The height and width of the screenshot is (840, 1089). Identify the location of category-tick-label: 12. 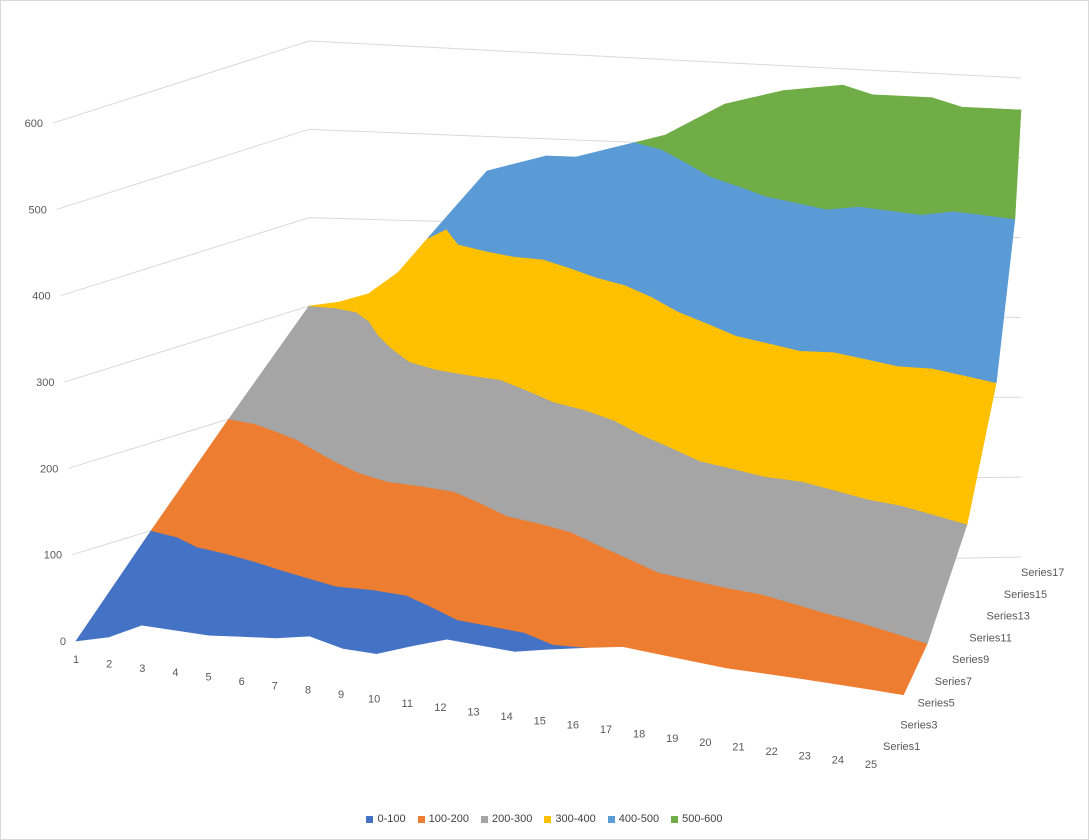
(440, 708).